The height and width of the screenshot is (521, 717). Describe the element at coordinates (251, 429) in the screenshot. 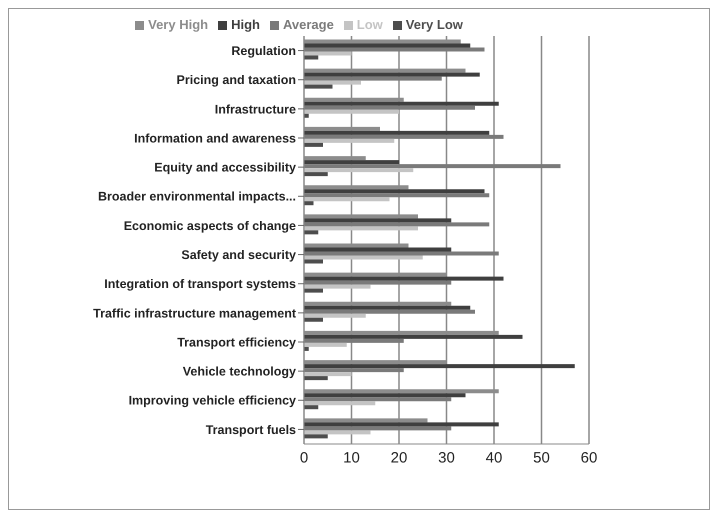

I see `y-tick-label: Transport fuels` at that location.